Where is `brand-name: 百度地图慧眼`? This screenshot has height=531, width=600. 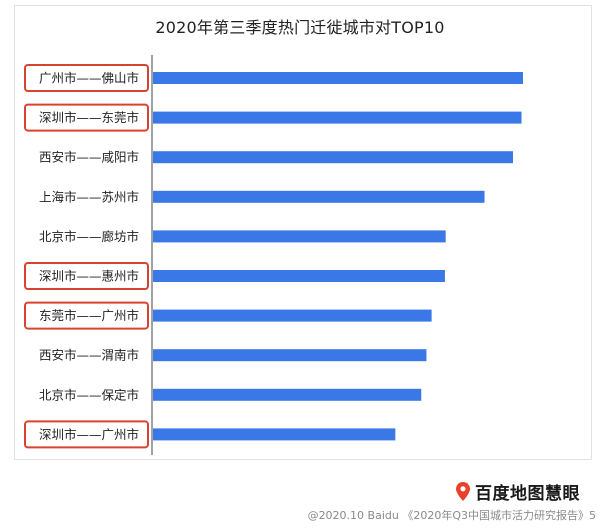
brand-name: 百度地图慧眼 is located at coordinates (527, 494).